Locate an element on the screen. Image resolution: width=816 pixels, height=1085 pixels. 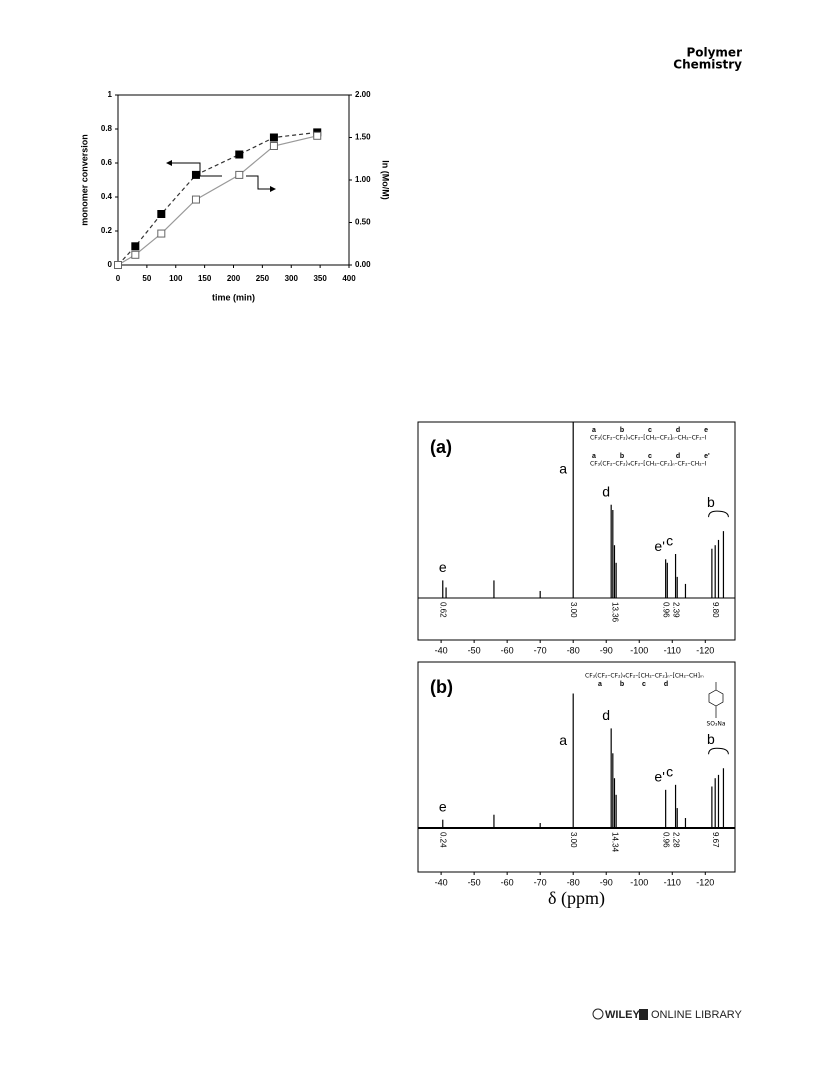
journal-name: Chemistry is located at coordinates (707, 65).